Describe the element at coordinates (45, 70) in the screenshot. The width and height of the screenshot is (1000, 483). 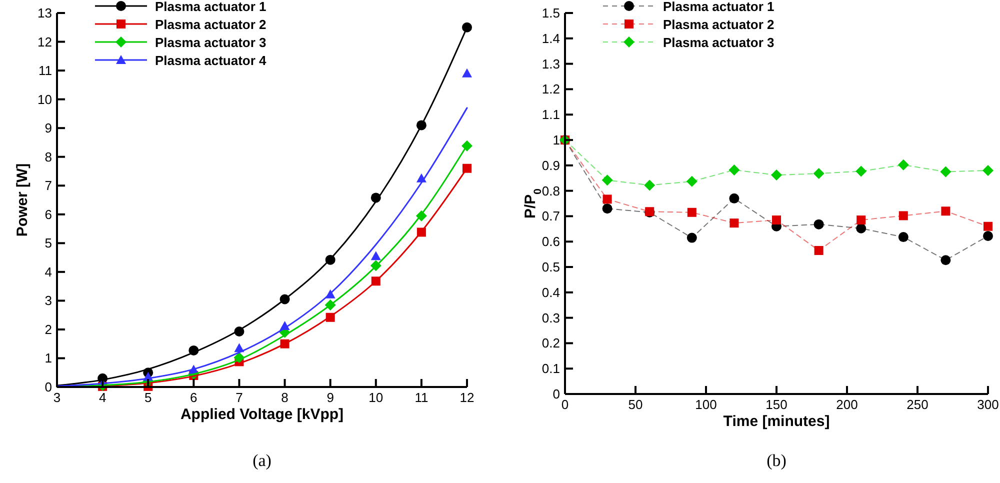
I see `y-tick-label: 11` at that location.